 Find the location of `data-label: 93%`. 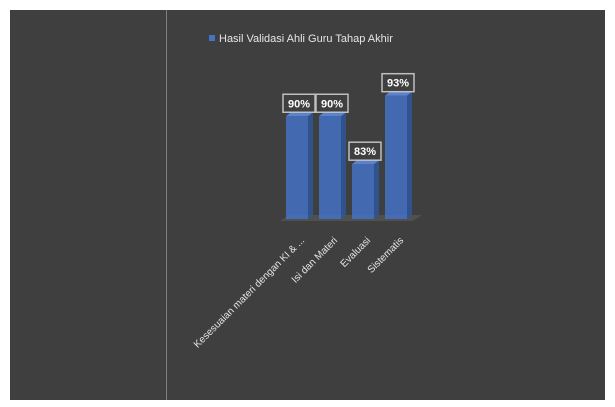

data-label: 93% is located at coordinates (398, 84).